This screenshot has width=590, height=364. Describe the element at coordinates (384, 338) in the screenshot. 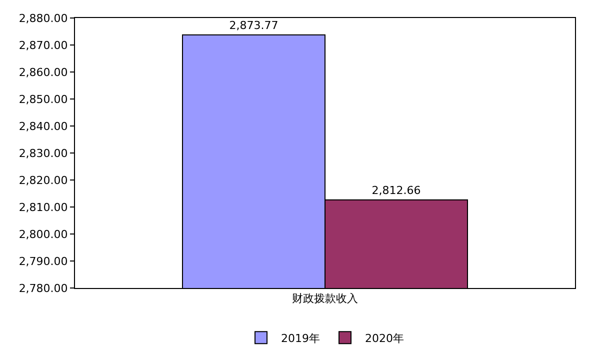

I see `legend-label: 2020年` at that location.